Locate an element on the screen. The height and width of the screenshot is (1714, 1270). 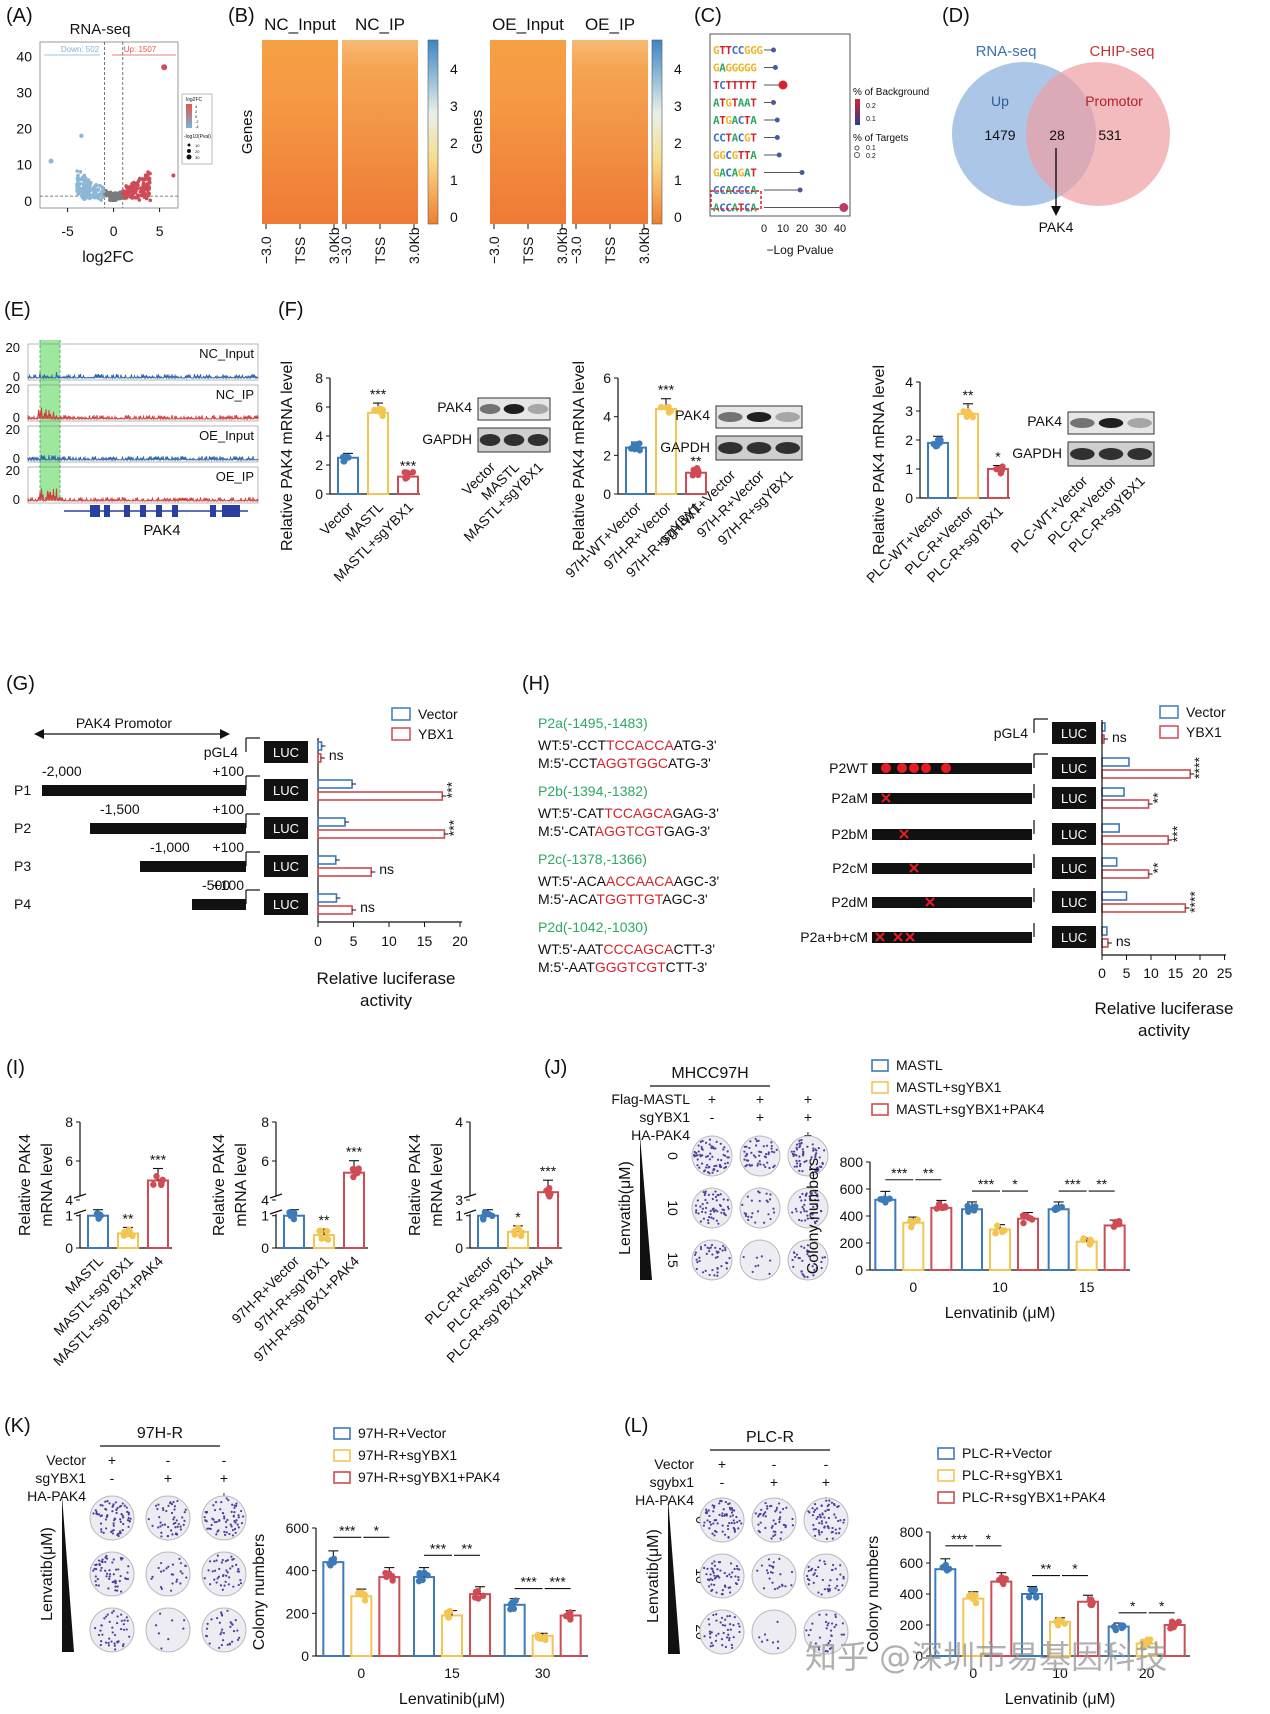
x-tick: -5 is located at coordinates (67, 231).